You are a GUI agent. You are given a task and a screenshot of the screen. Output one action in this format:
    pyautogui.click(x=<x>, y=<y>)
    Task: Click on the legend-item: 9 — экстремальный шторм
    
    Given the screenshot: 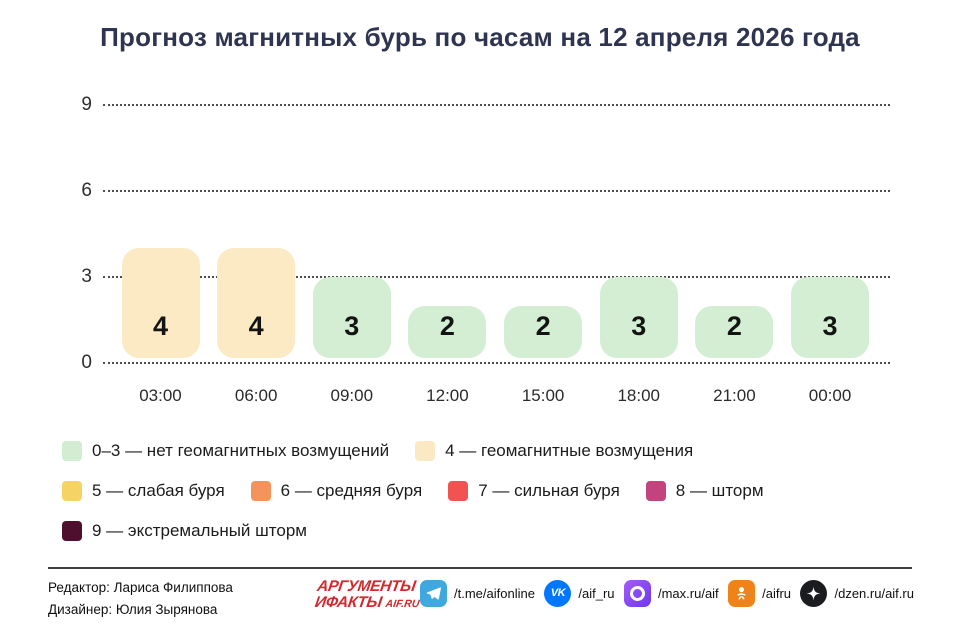 What is the action you would take?
    pyautogui.click(x=184, y=531)
    